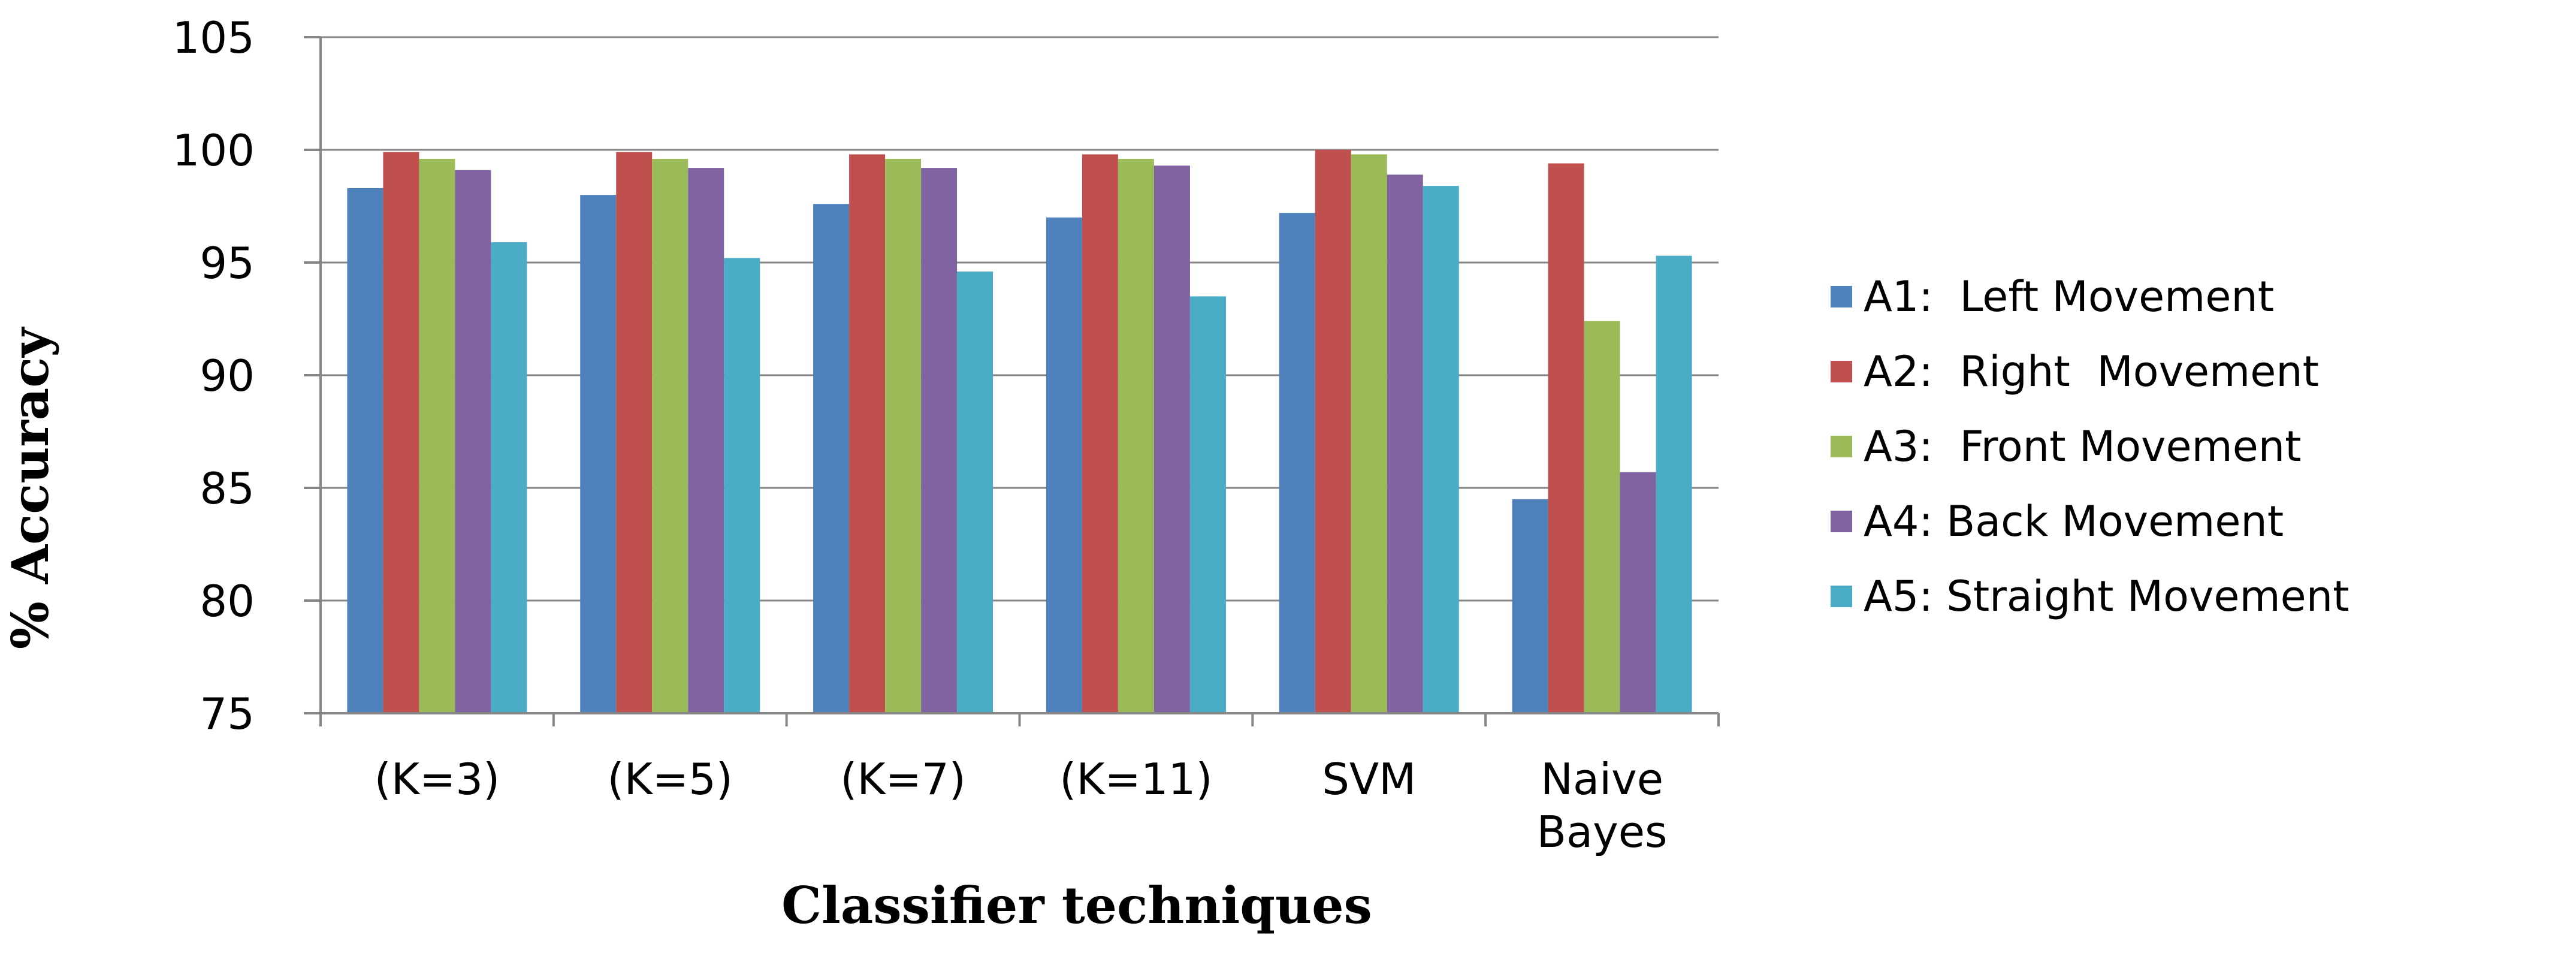  Describe the element at coordinates (228, 263) in the screenshot. I see `y-tick-label: 95` at that location.